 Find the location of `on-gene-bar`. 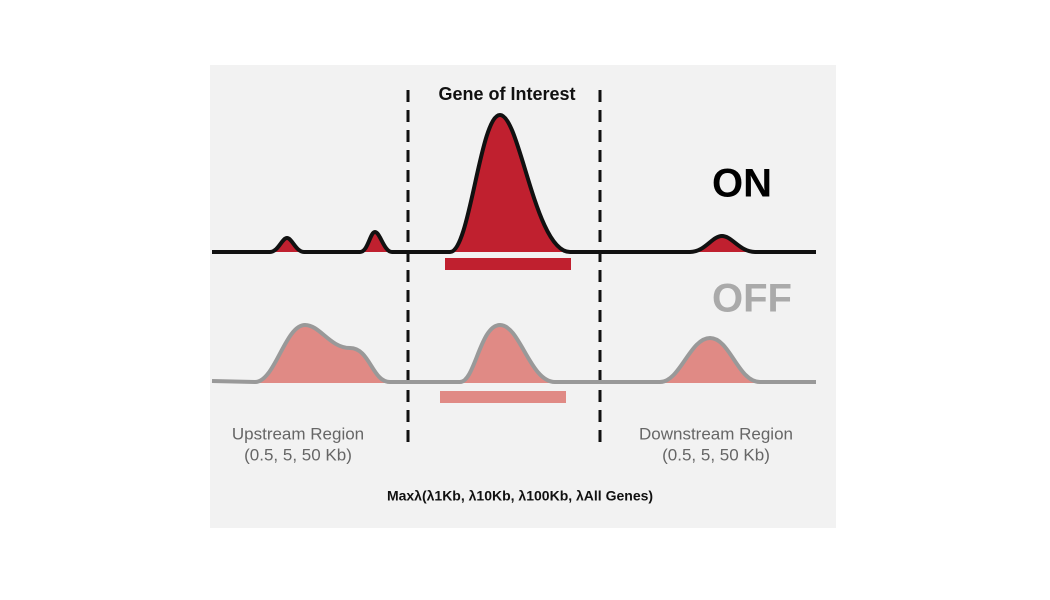

on-gene-bar is located at coordinates (508, 264).